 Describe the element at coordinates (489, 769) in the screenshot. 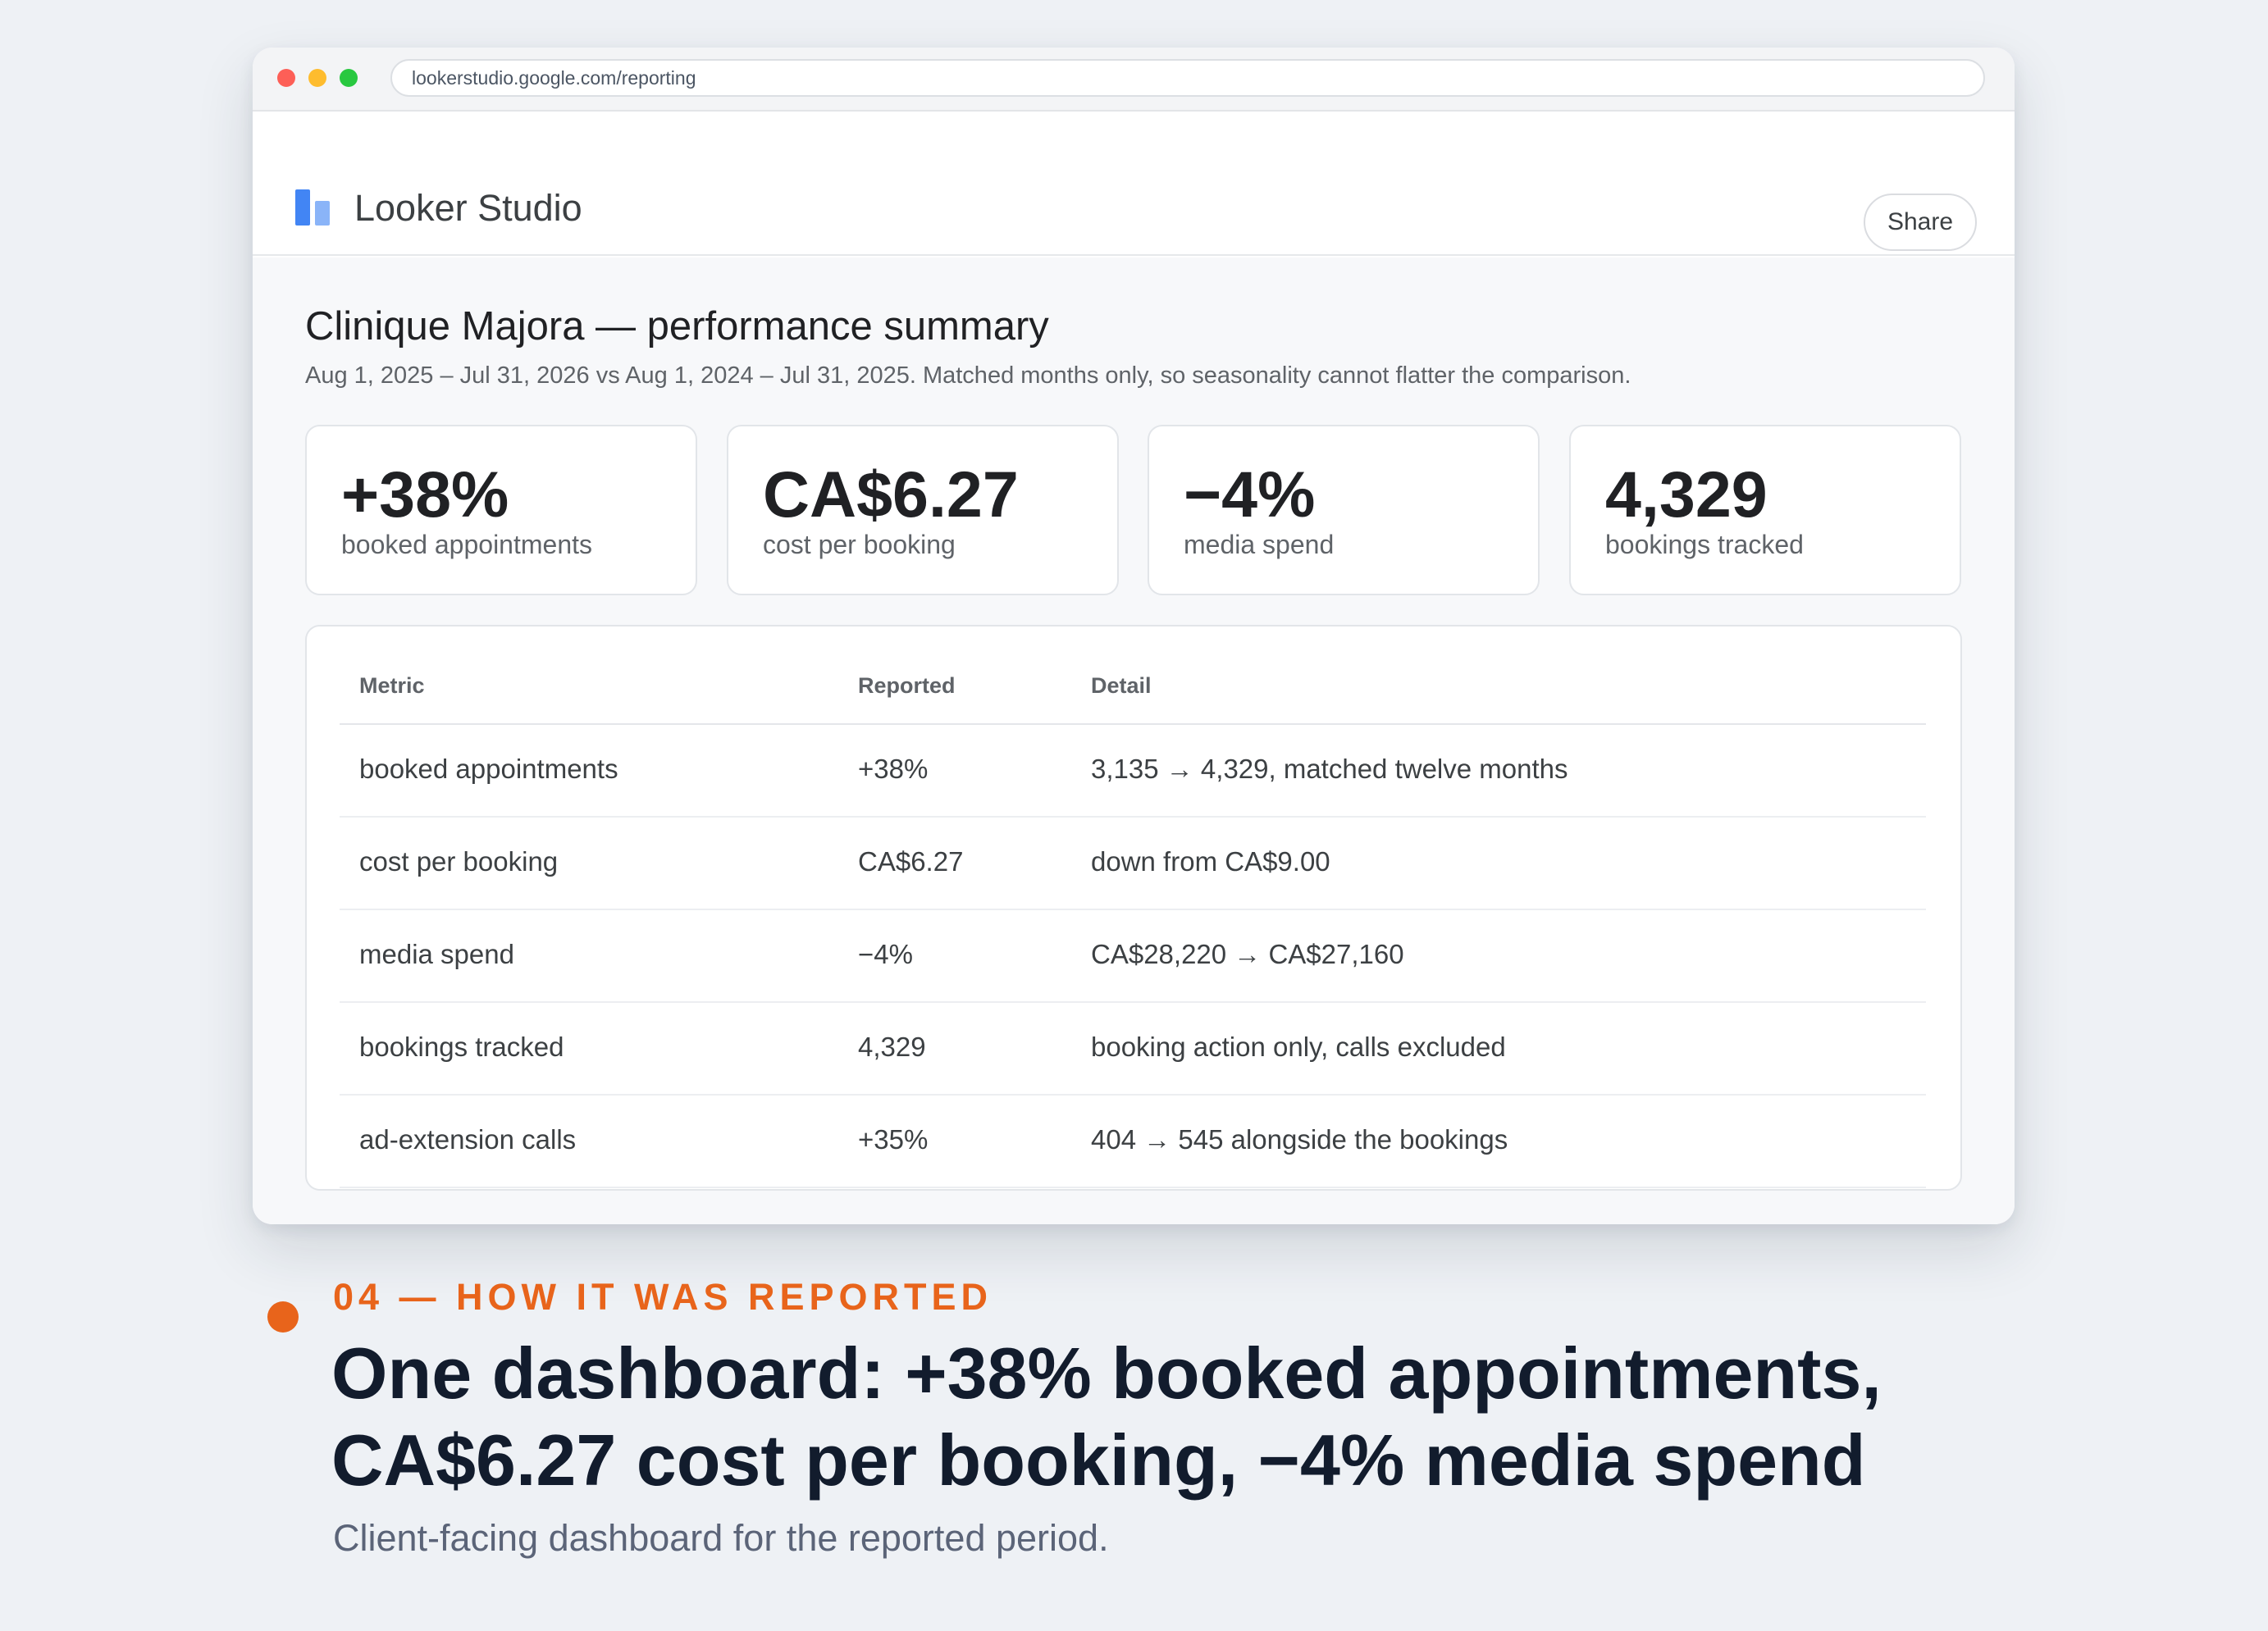

I see `cell-metric: booked appointments` at that location.